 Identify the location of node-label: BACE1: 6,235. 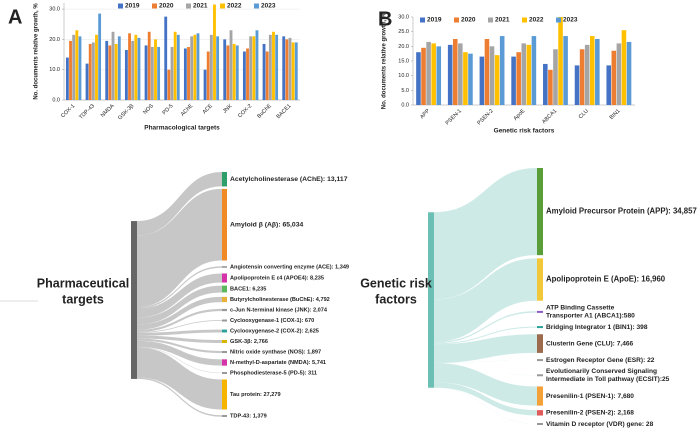
(248, 289).